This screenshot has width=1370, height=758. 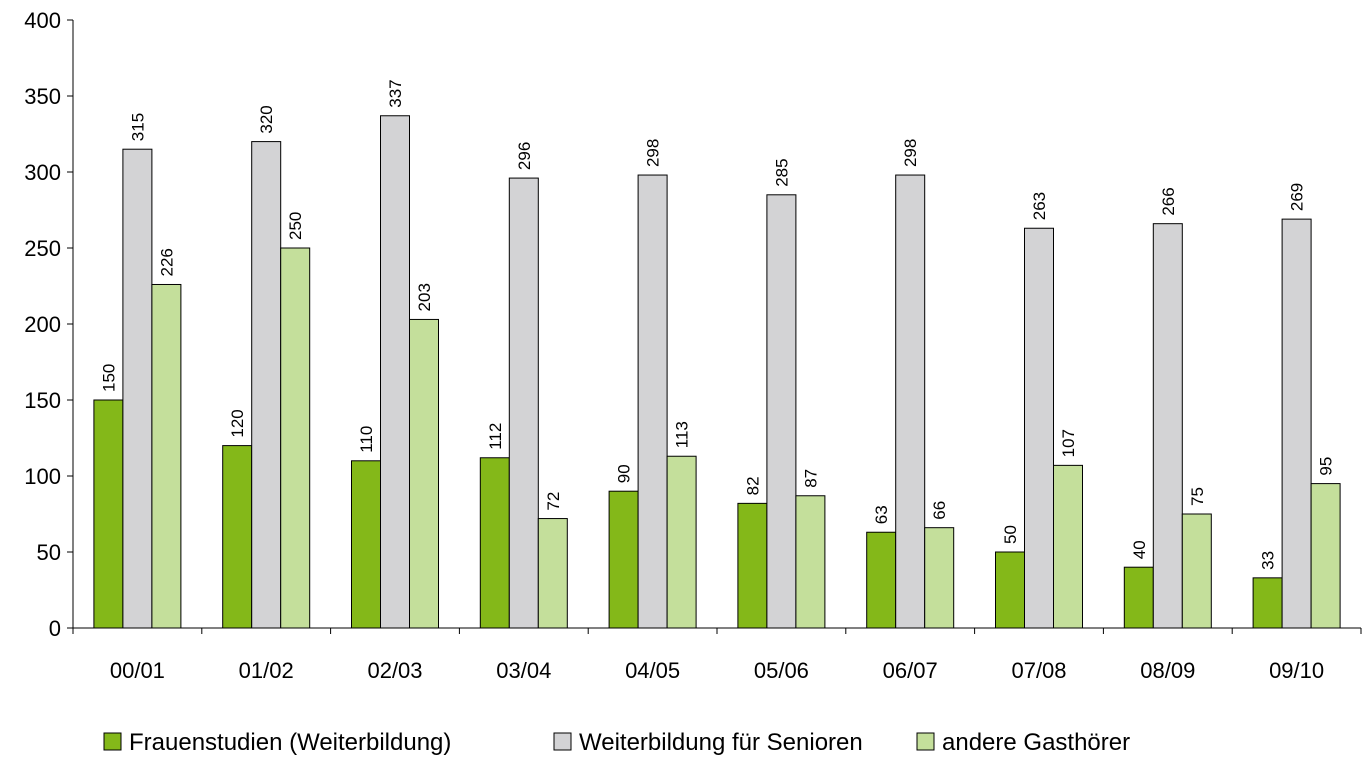 What do you see at coordinates (1297, 197) in the screenshot?
I see `data-label: 269` at bounding box center [1297, 197].